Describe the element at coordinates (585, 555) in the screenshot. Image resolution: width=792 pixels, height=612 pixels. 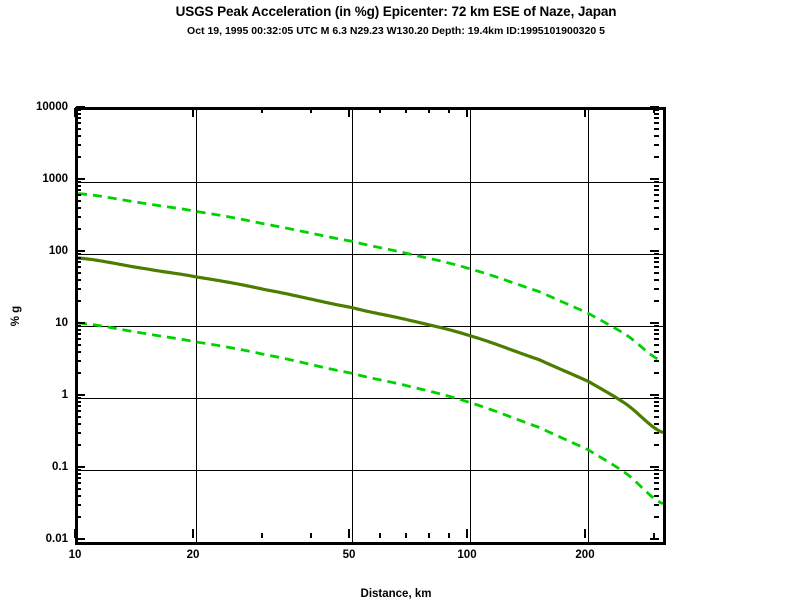
I see `x-tick-label: 200` at that location.